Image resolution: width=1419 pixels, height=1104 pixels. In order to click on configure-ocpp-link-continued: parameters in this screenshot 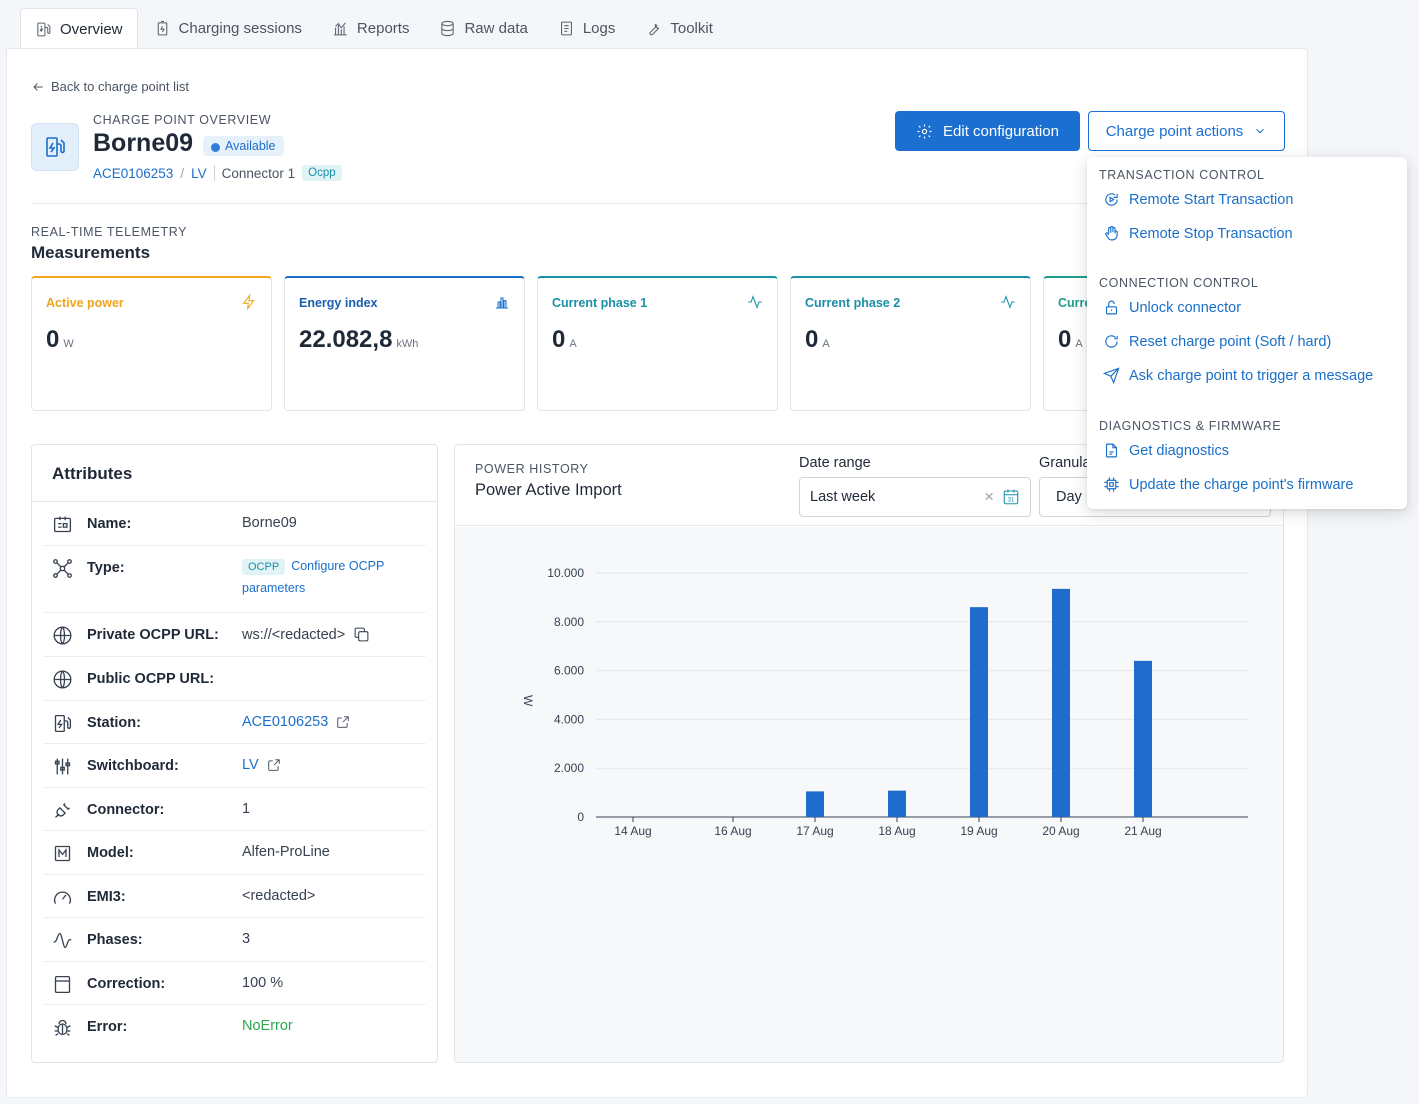, I will do `click(274, 588)`.